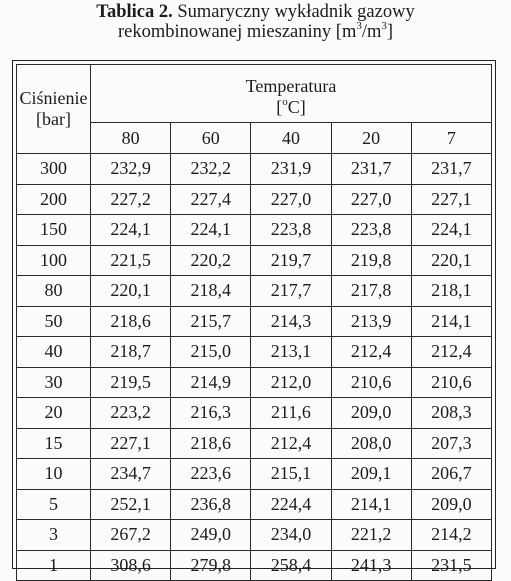 This screenshot has width=511, height=581. What do you see at coordinates (371, 535) in the screenshot?
I see `value-cell: 221,2` at bounding box center [371, 535].